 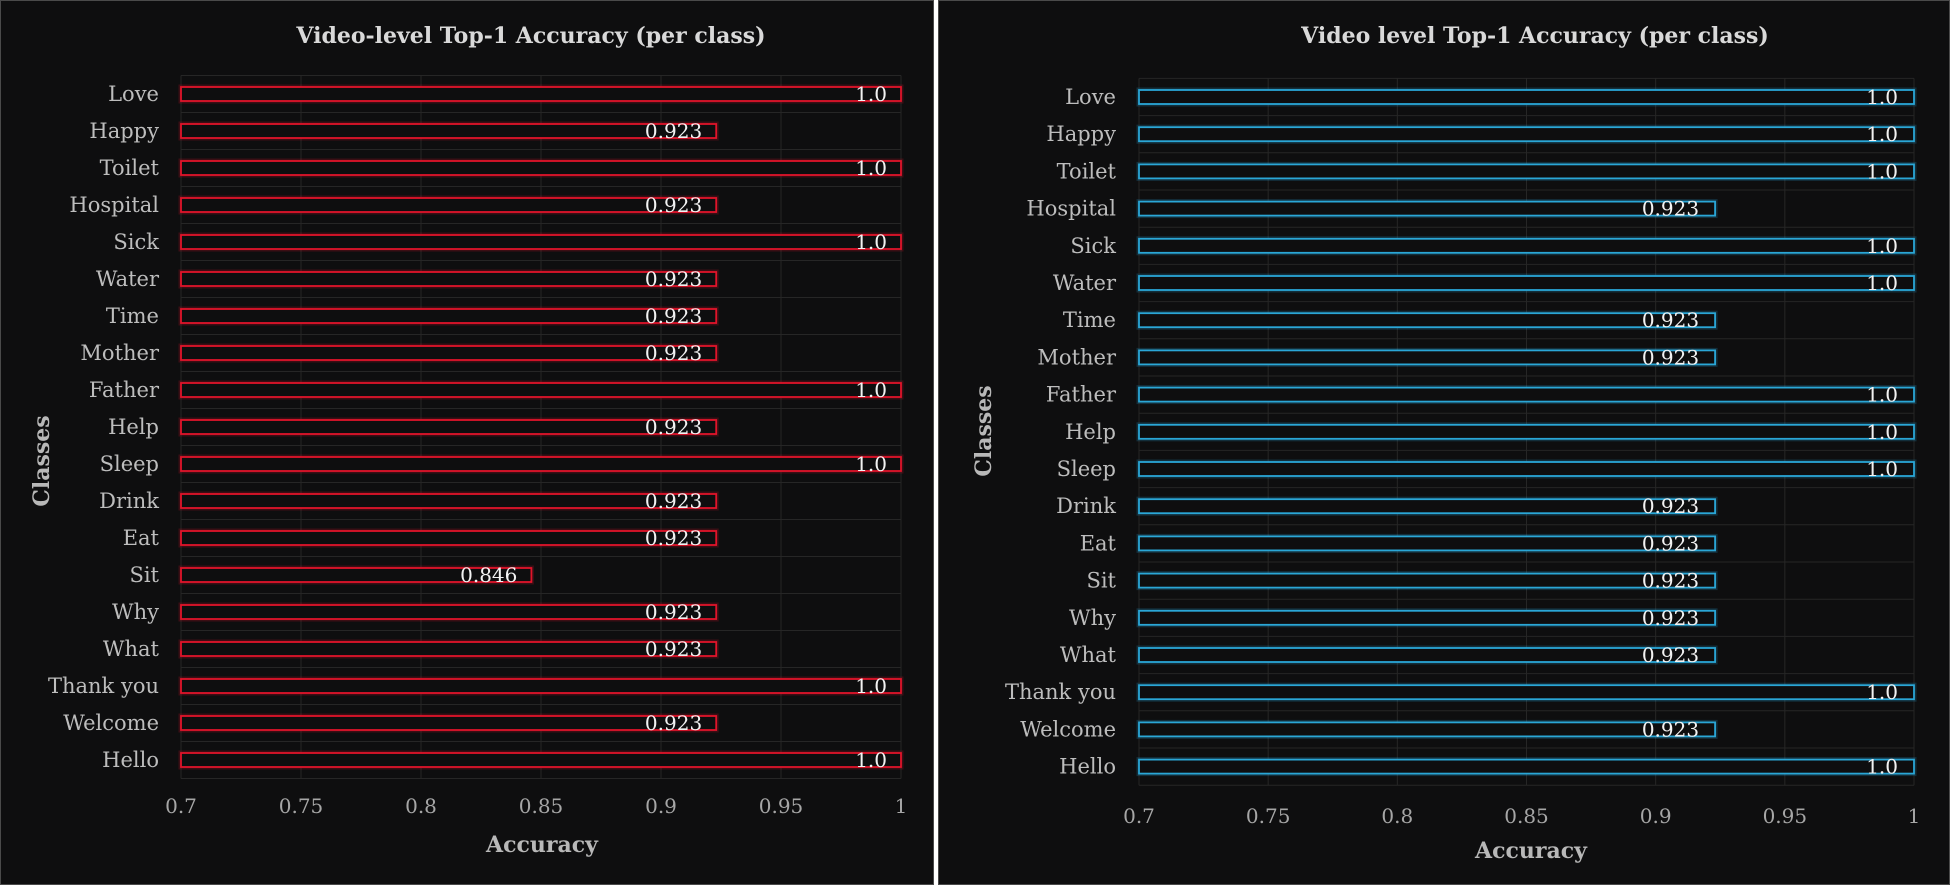 What do you see at coordinates (1670, 320) in the screenshot?
I see `right-value-label-6: 0.923` at bounding box center [1670, 320].